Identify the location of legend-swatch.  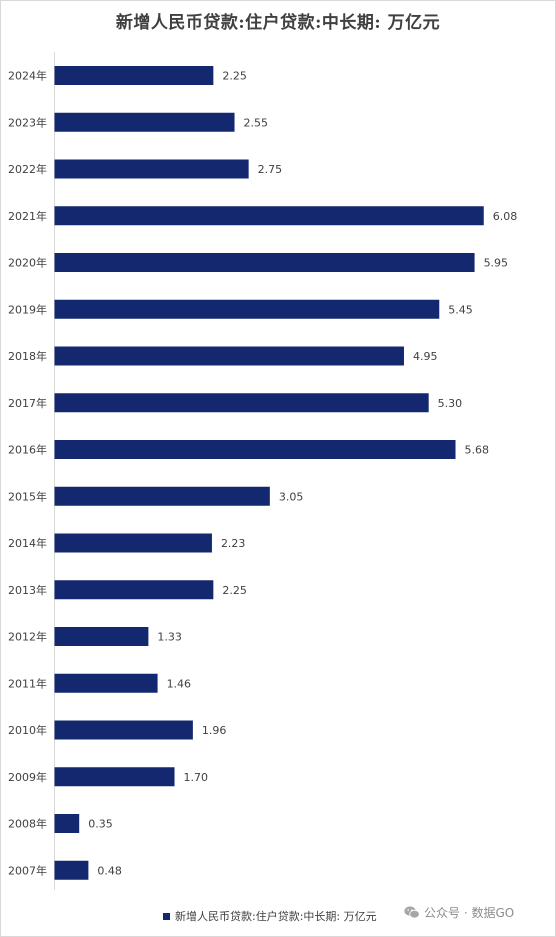
(166, 916).